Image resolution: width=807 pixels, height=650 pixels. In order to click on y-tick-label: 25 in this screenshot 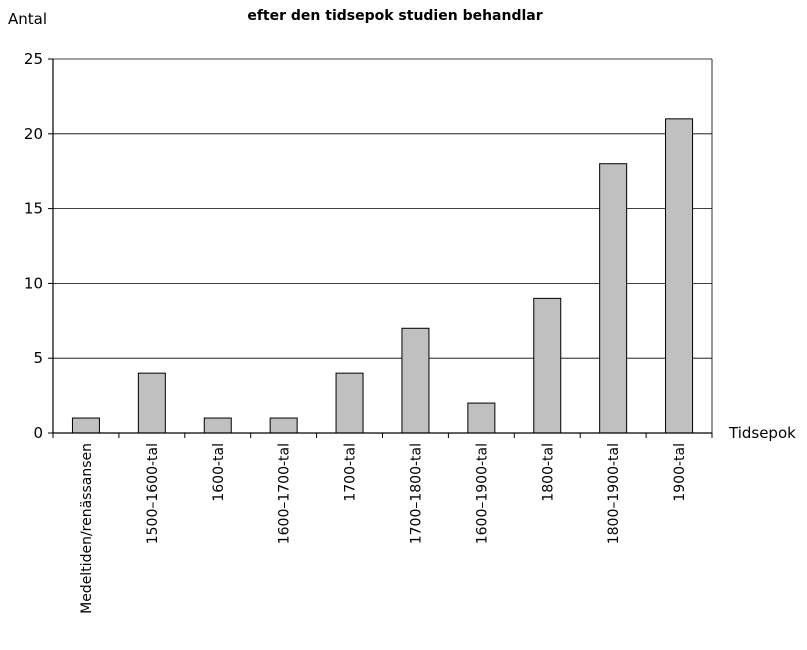, I will do `click(33, 59)`.